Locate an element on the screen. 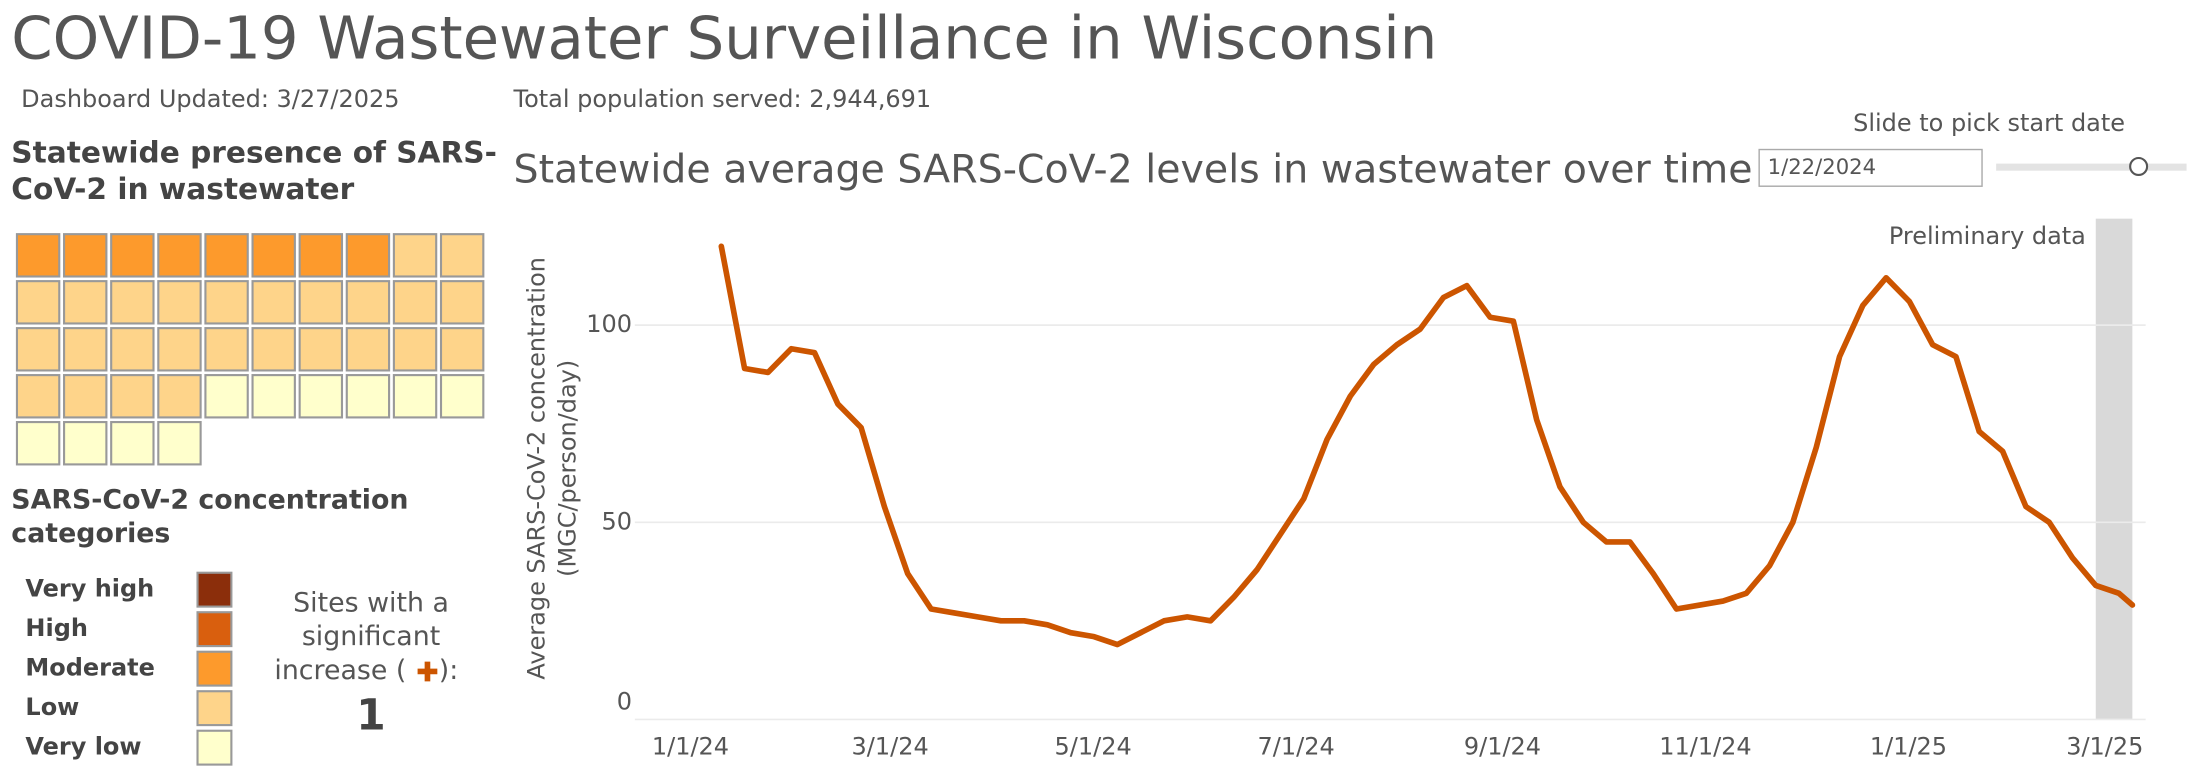 Image resolution: width=2212 pixels, height=766 pixels. plus-icon is located at coordinates (427, 671).